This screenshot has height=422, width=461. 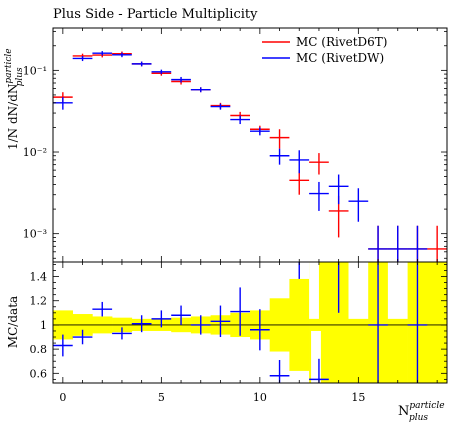 I want to click on y-tick-label: 10⁻³, so click(x=35, y=234).